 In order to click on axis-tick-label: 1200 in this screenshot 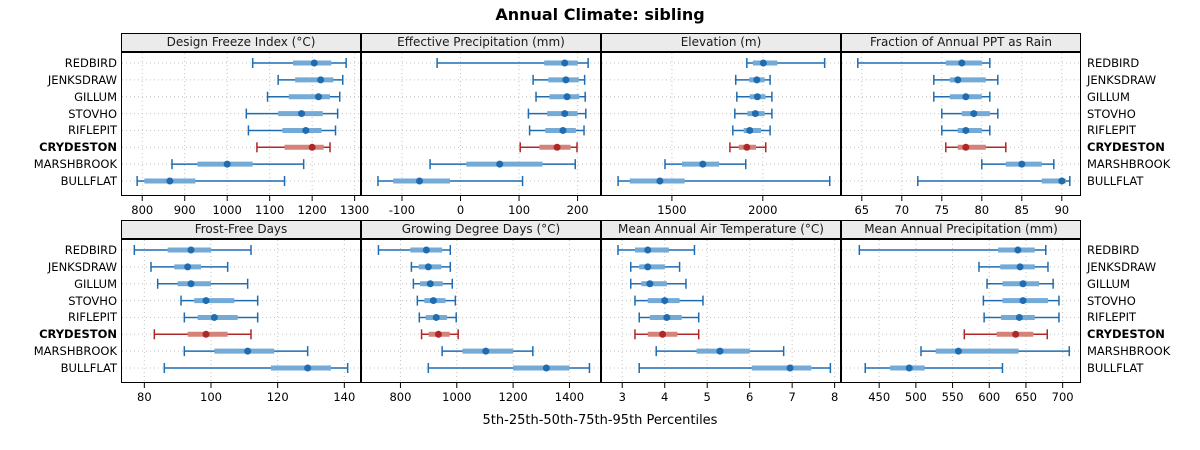, I will do `click(512, 397)`.